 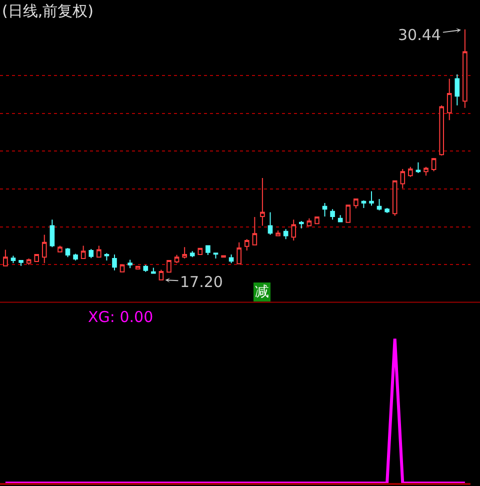 What do you see at coordinates (121, 317) in the screenshot?
I see `text: XG: 0.00` at bounding box center [121, 317].